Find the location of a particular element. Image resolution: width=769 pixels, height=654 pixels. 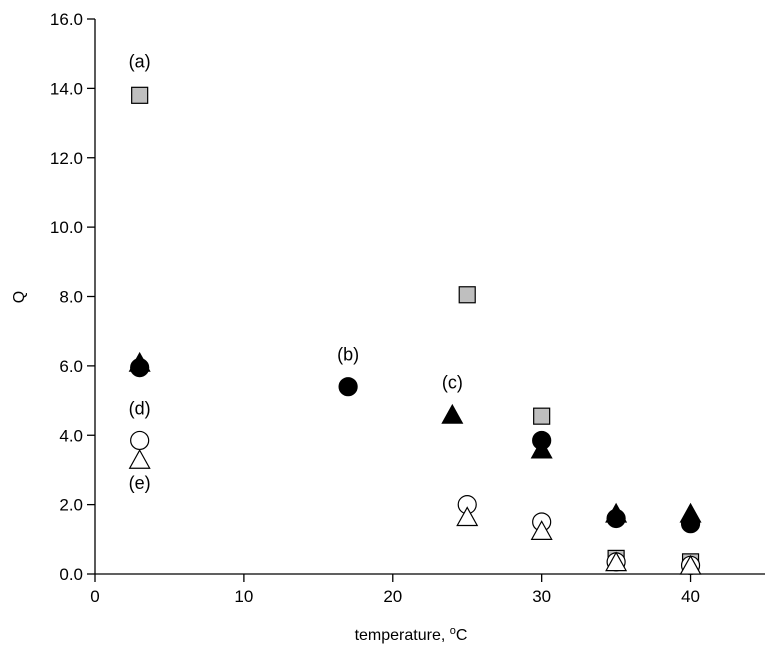

y-tick-label: 14.0 is located at coordinates (66, 88).